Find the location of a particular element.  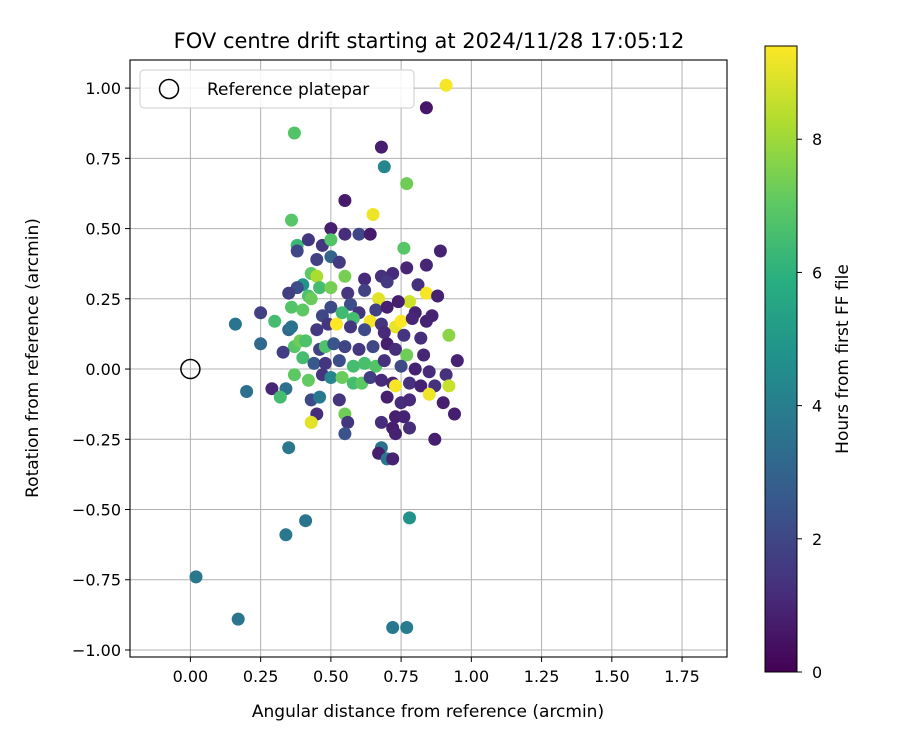

y-tick-label: 1.00 is located at coordinates (103, 88).